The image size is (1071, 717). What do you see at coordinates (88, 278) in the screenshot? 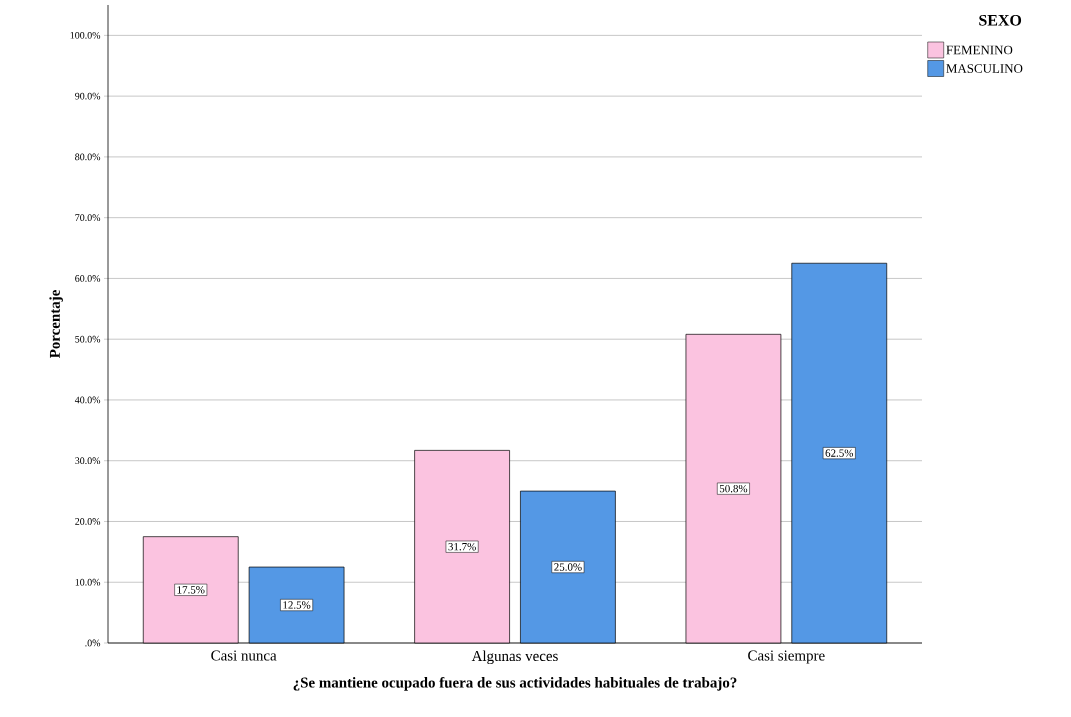
I see `y-tick-label: 60.0%` at bounding box center [88, 278].